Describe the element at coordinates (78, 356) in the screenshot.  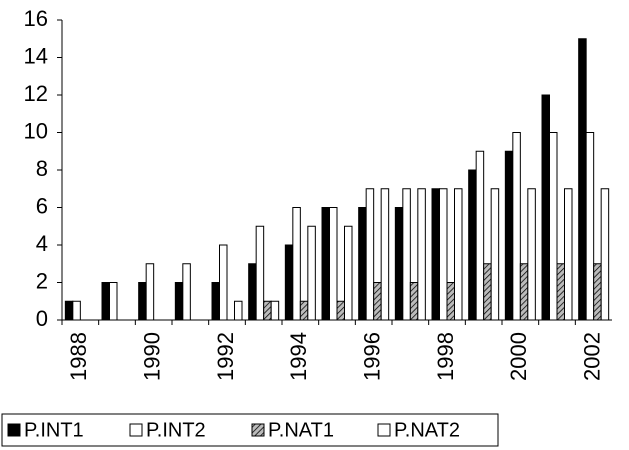
I see `x-tick-label: 1988` at that location.